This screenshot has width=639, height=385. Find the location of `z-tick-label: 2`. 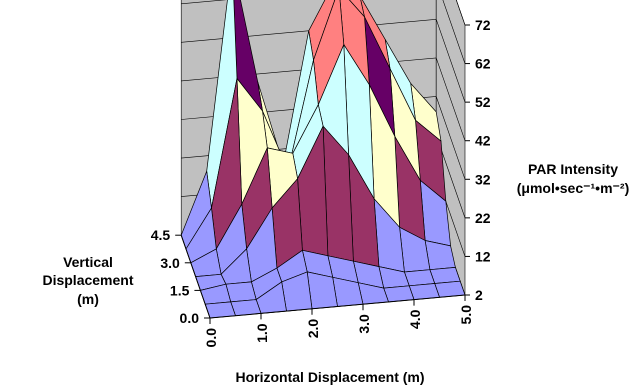

z-tick-label: 2 is located at coordinates (479, 295).